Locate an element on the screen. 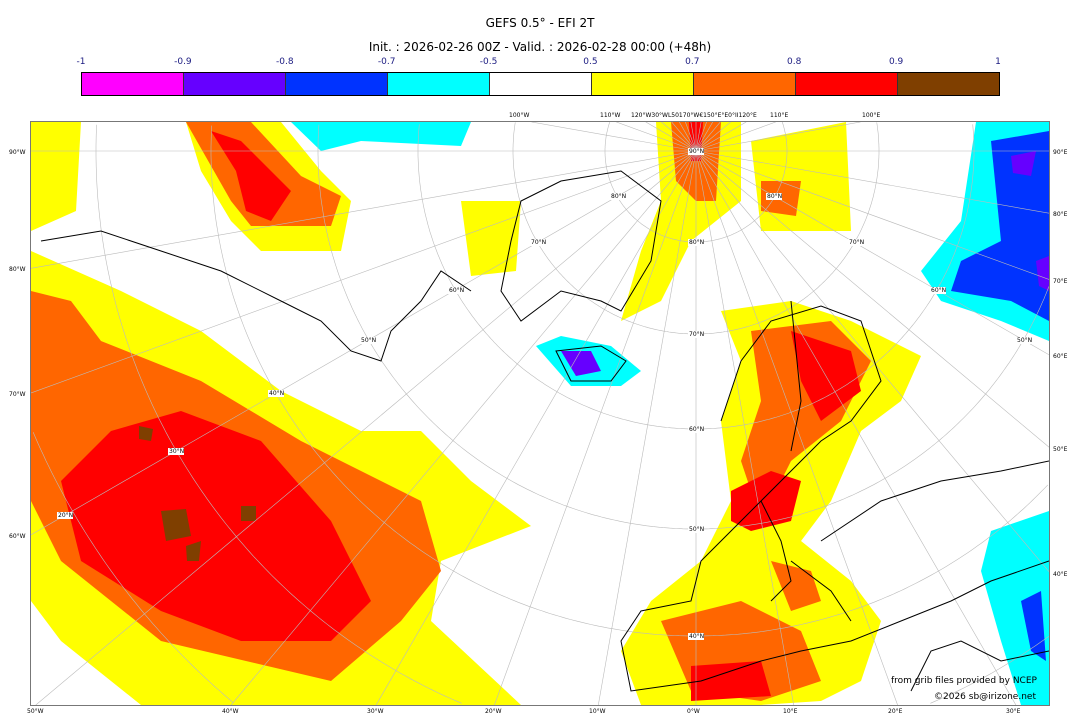 The width and height of the screenshot is (1080, 718). axis-label: 70°E is located at coordinates (1060, 281).